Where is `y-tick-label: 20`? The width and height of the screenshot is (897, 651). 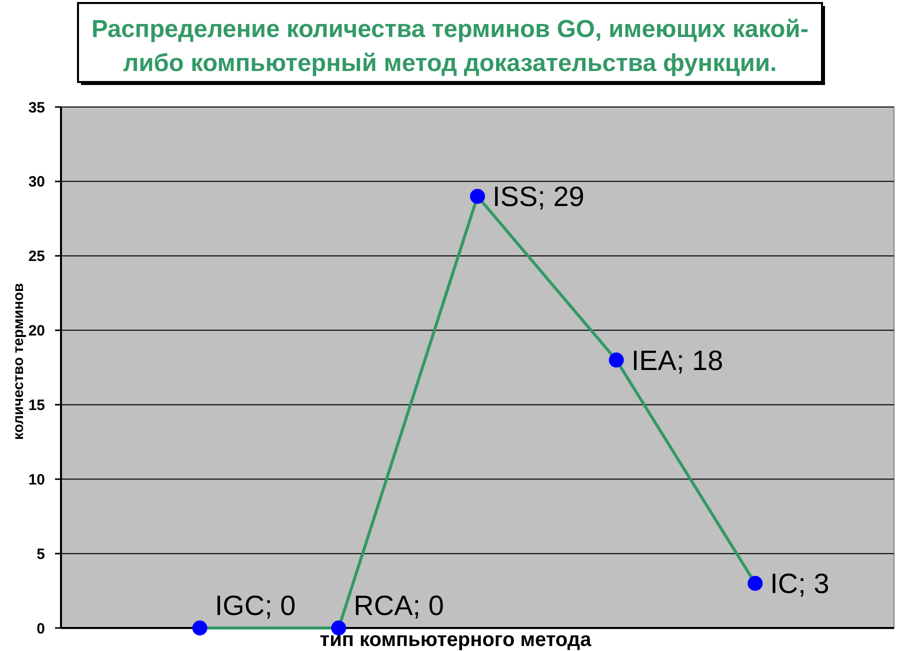 y-tick-label: 20 is located at coordinates (36, 331).